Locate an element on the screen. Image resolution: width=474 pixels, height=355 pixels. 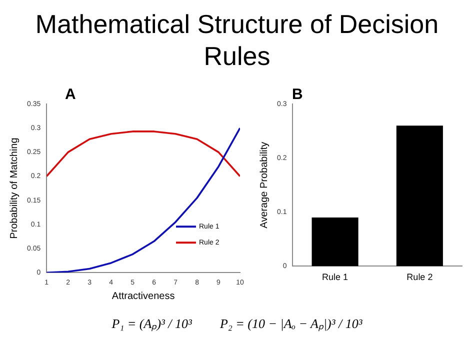
text: B is located at coordinates (297, 94).